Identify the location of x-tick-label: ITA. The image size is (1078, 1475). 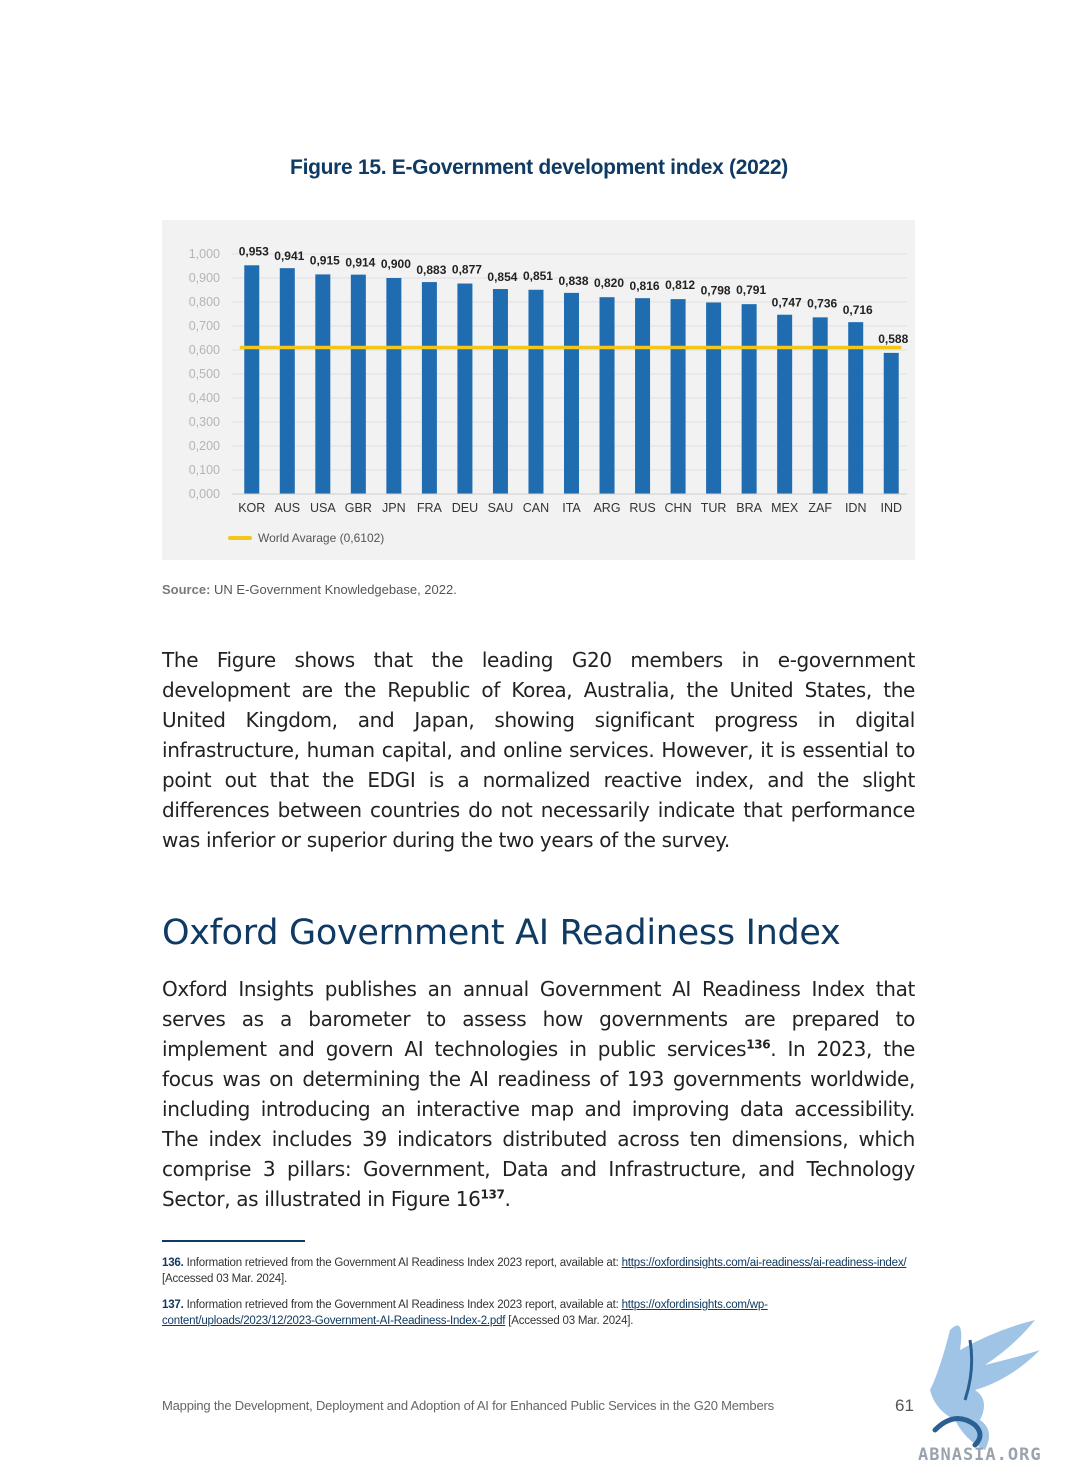
(571, 508).